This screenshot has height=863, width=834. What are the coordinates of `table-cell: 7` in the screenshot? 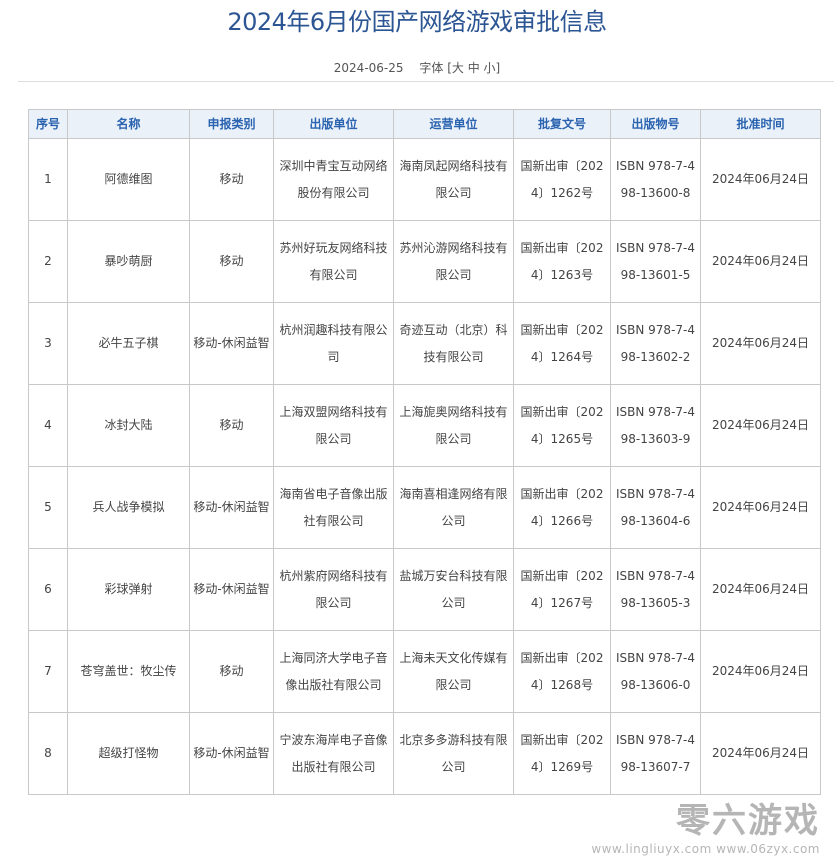 It's located at (48, 671).